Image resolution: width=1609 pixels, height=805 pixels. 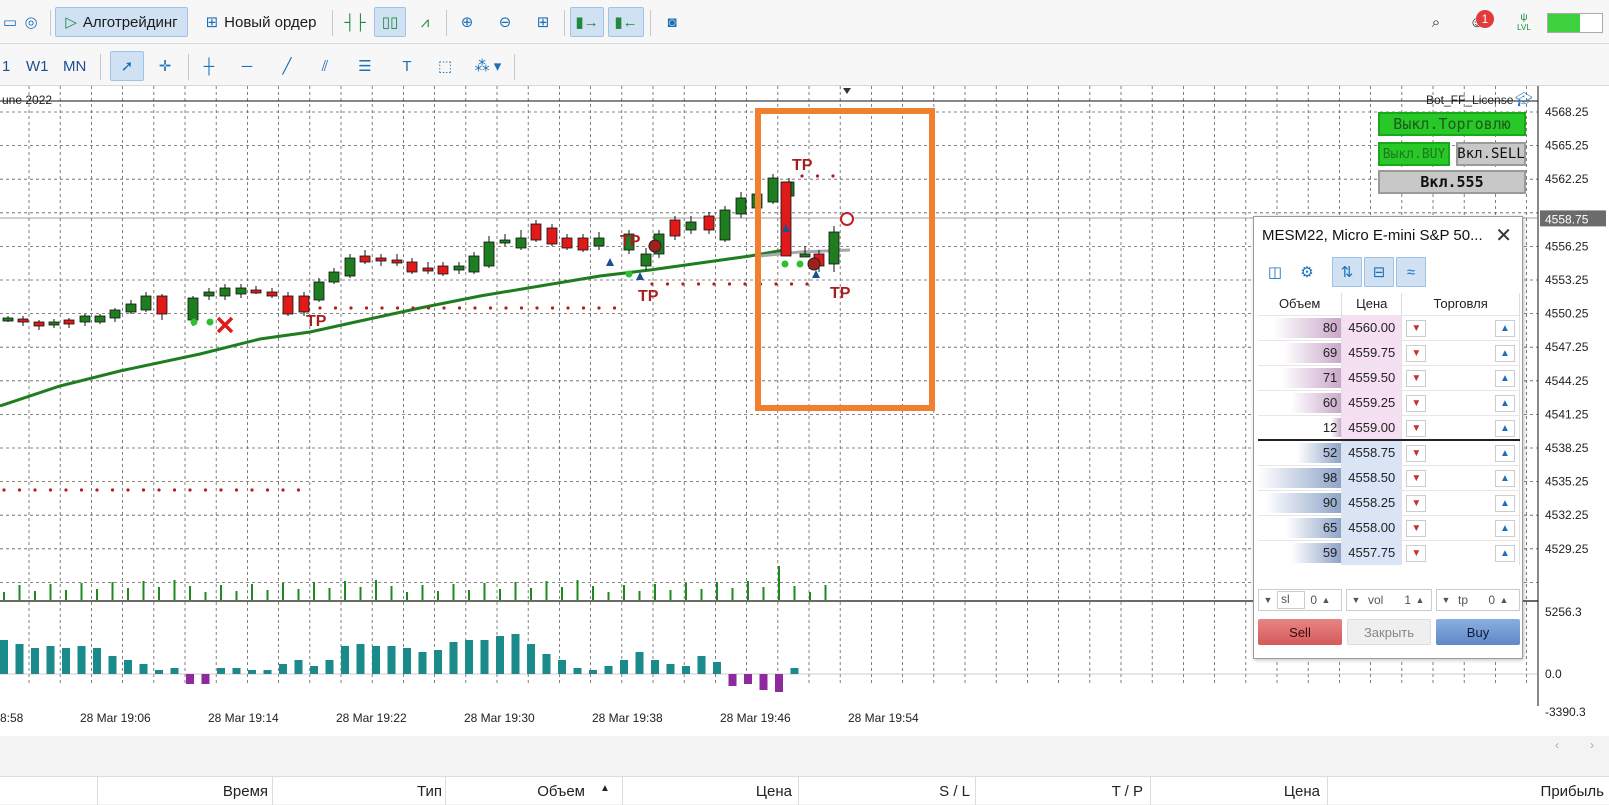 I want to click on signals-icon: ◎, so click(x=31, y=22).